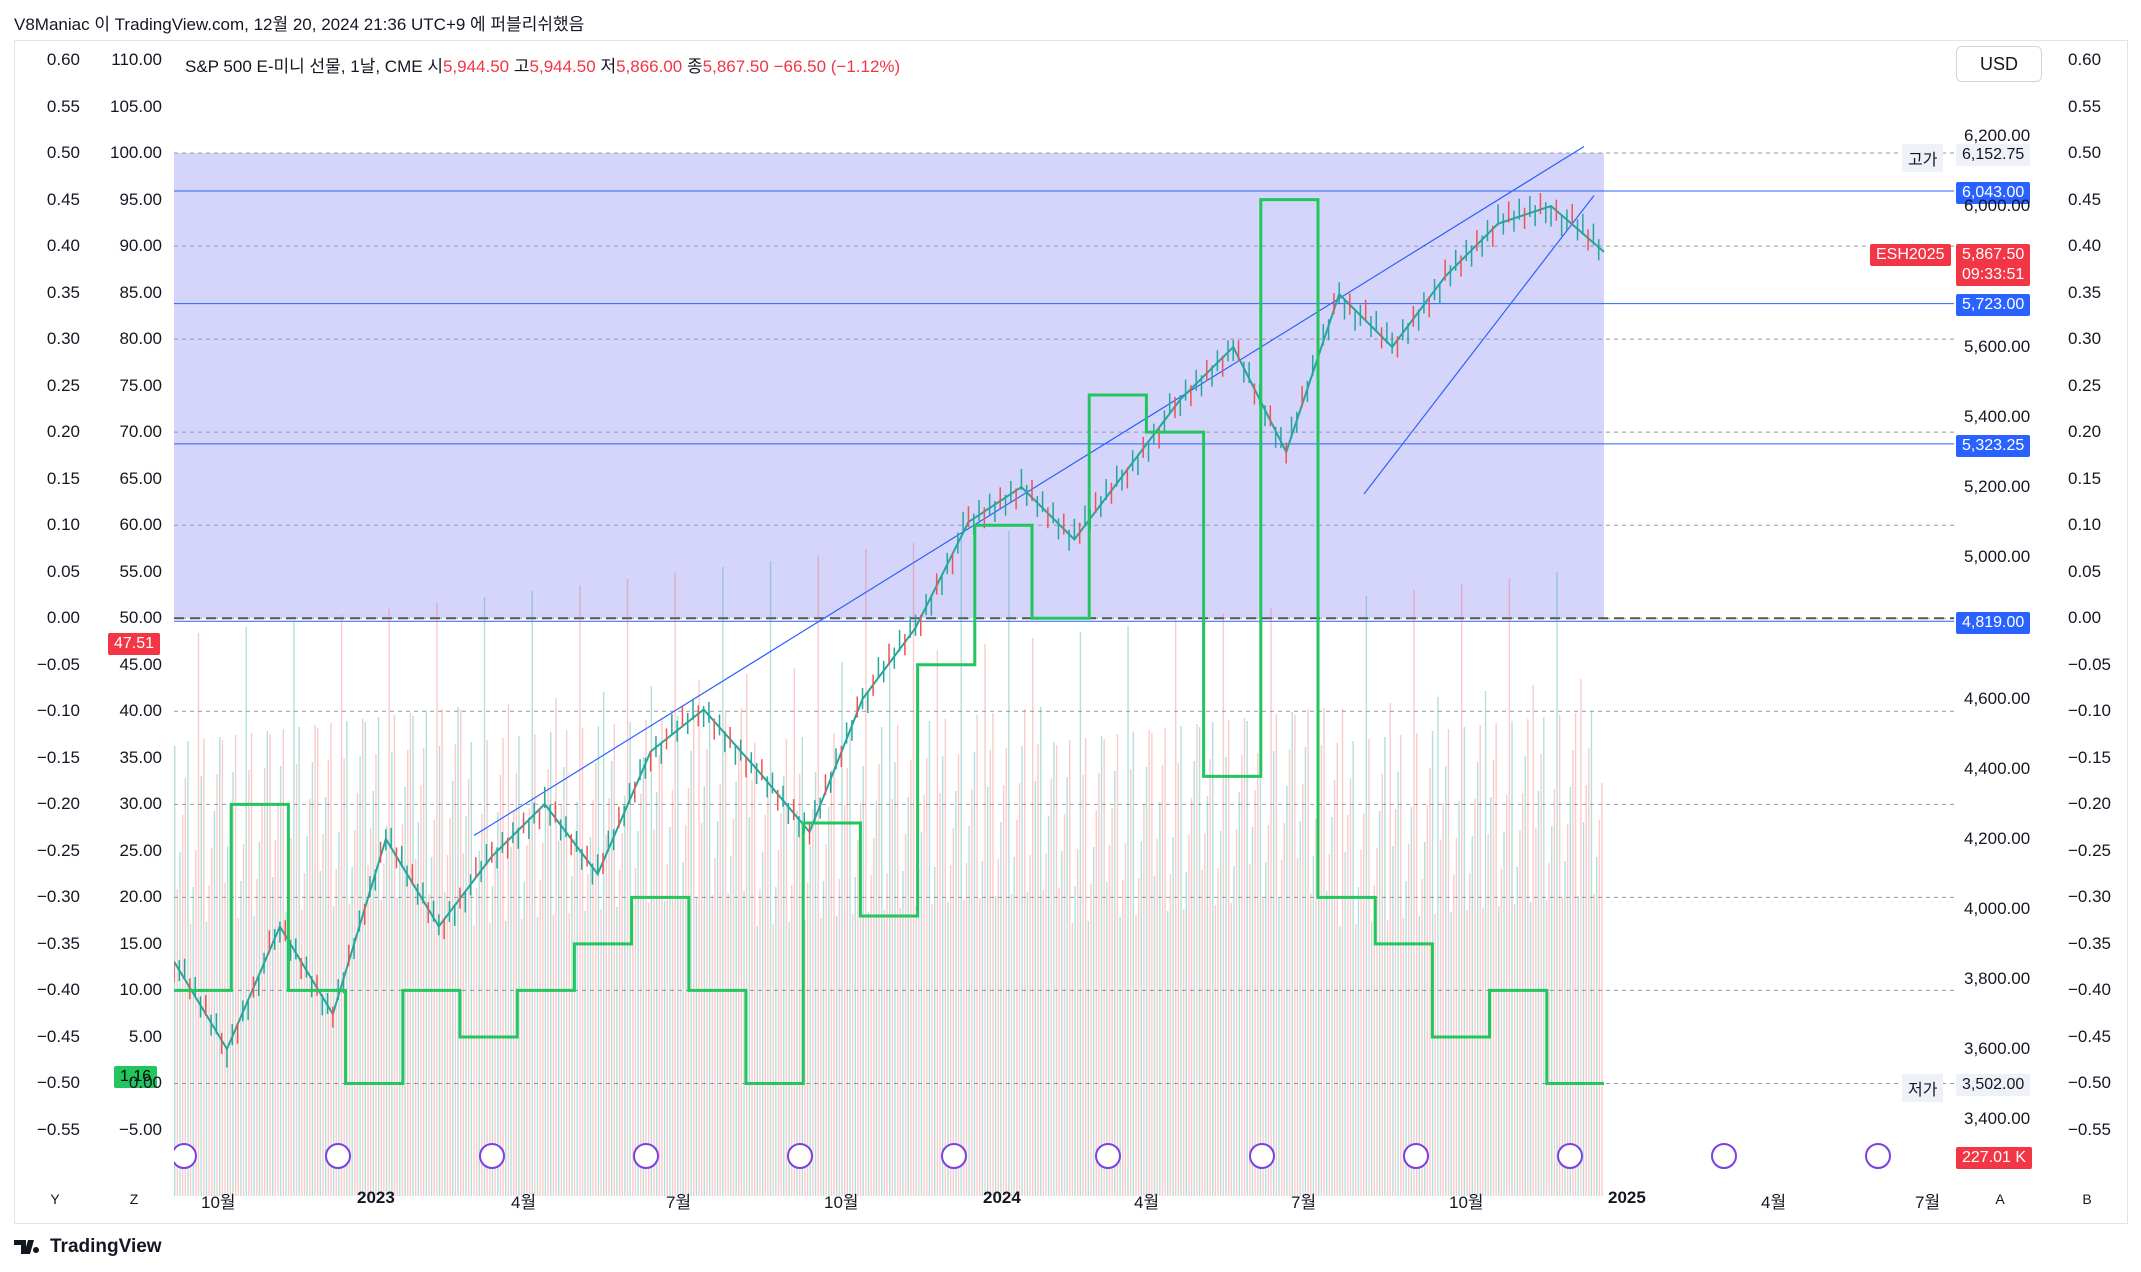  I want to click on left-osc-tick: −0.05, so click(58, 664).